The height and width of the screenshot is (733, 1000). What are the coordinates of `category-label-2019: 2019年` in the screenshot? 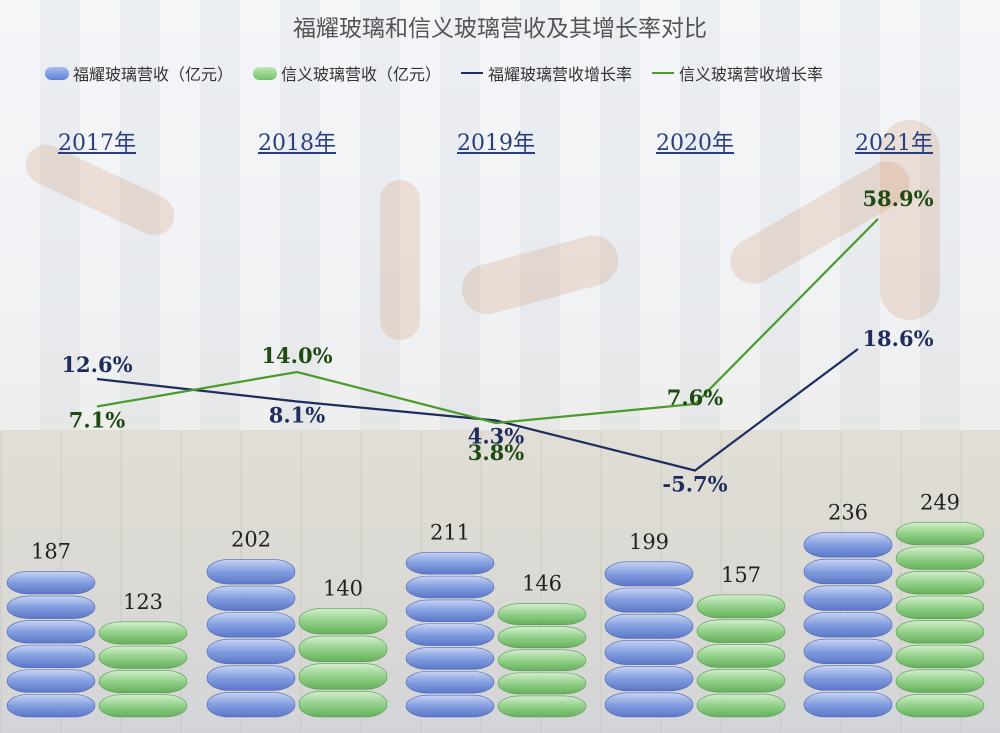 It's located at (496, 143).